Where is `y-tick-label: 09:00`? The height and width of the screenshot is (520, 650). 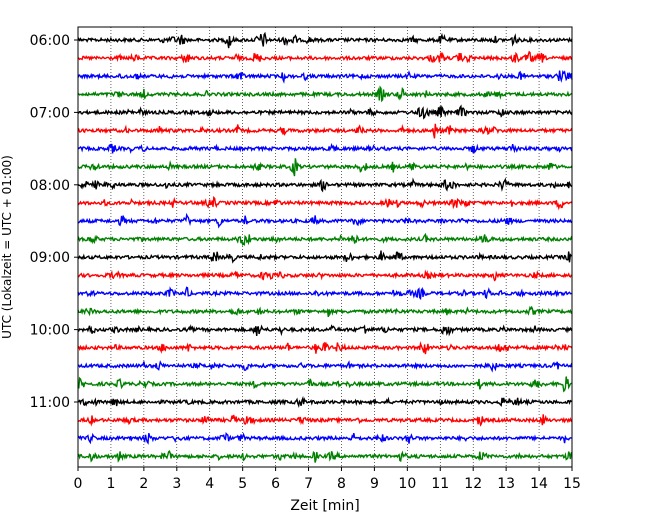
y-tick-label: 09:00 is located at coordinates (50, 258).